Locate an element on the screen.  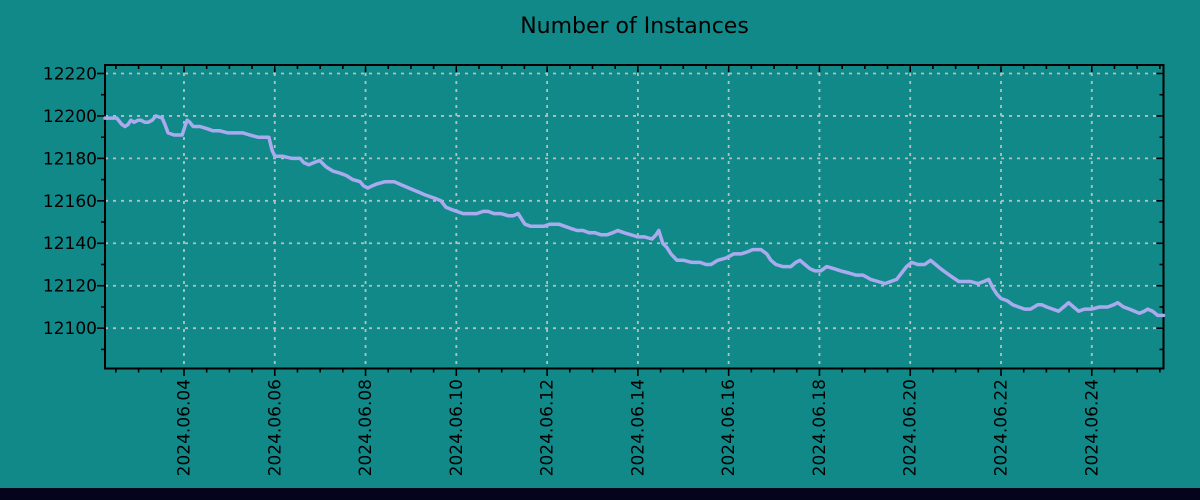
x-tick-label: 2024.06.12 is located at coordinates (548, 427).